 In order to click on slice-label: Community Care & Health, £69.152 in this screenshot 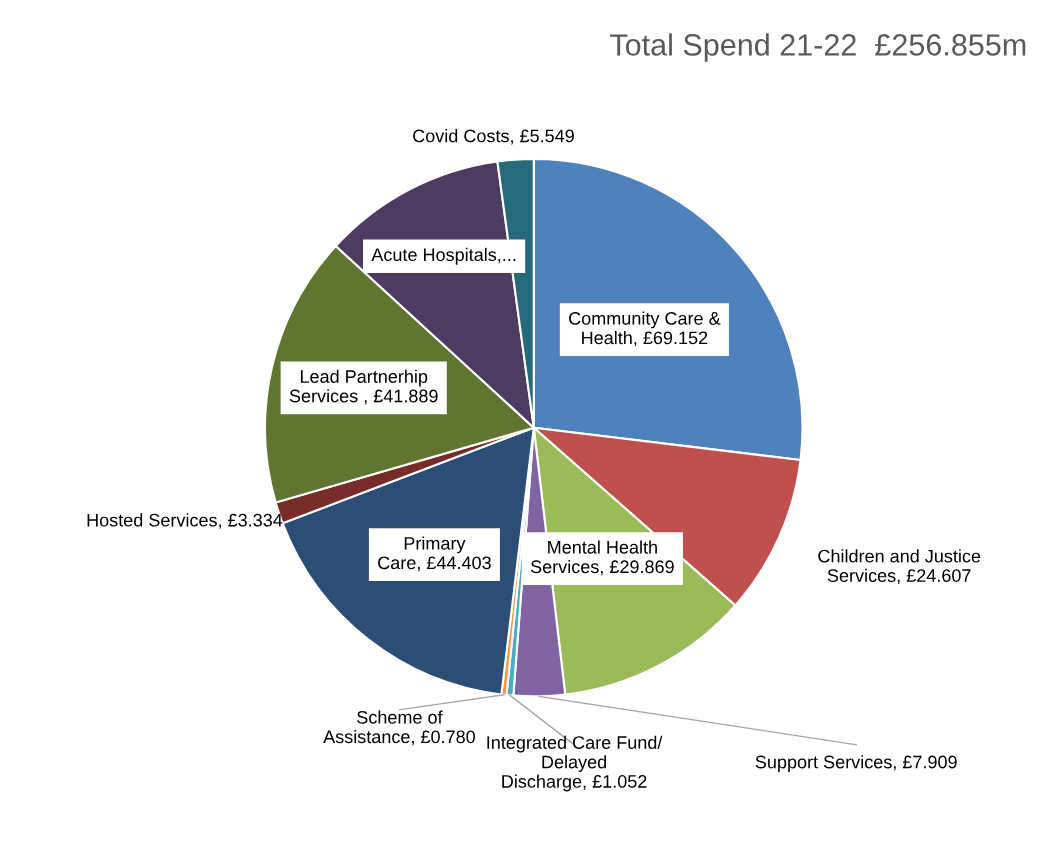, I will do `click(645, 329)`.